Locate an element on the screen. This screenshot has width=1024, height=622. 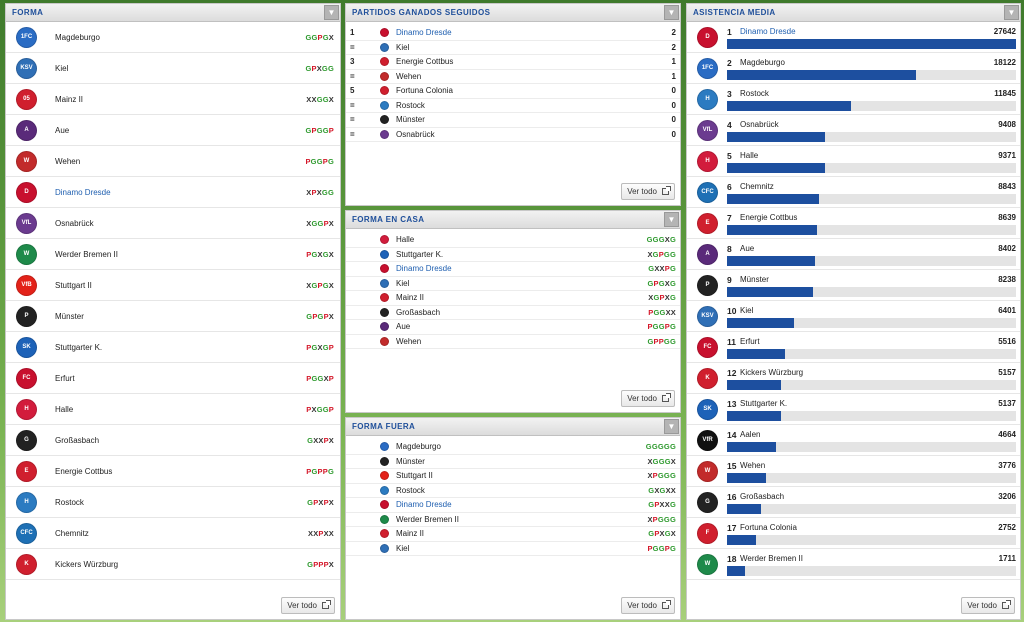
casa-row: Wehen GPPGG is located at coordinates (513, 342).